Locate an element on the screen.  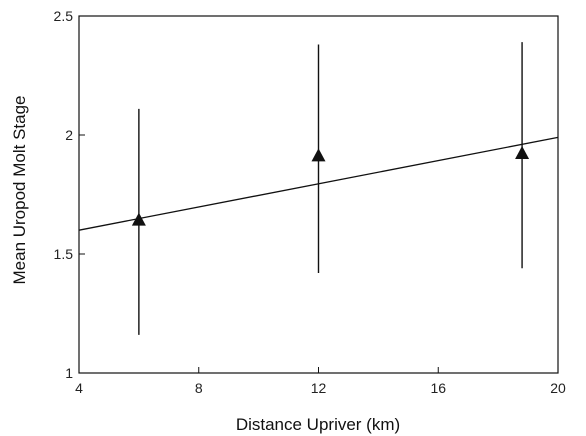
y-axis-label: Mean Uropod Molt Stage is located at coordinates (19, 190).